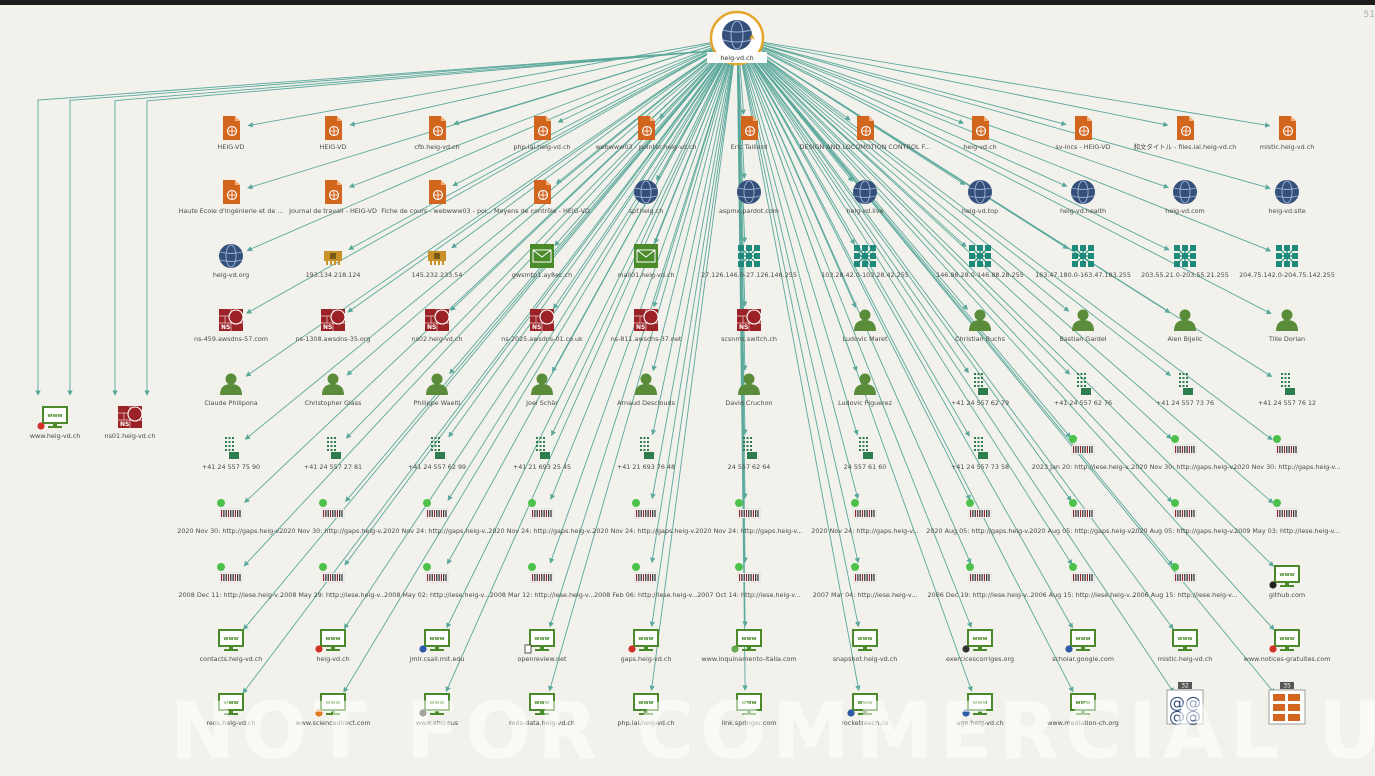 Image resolution: width=1375 pixels, height=776 pixels. What do you see at coordinates (1185, 326) in the screenshot?
I see `graph-node-person: Alen Bijelic` at bounding box center [1185, 326].